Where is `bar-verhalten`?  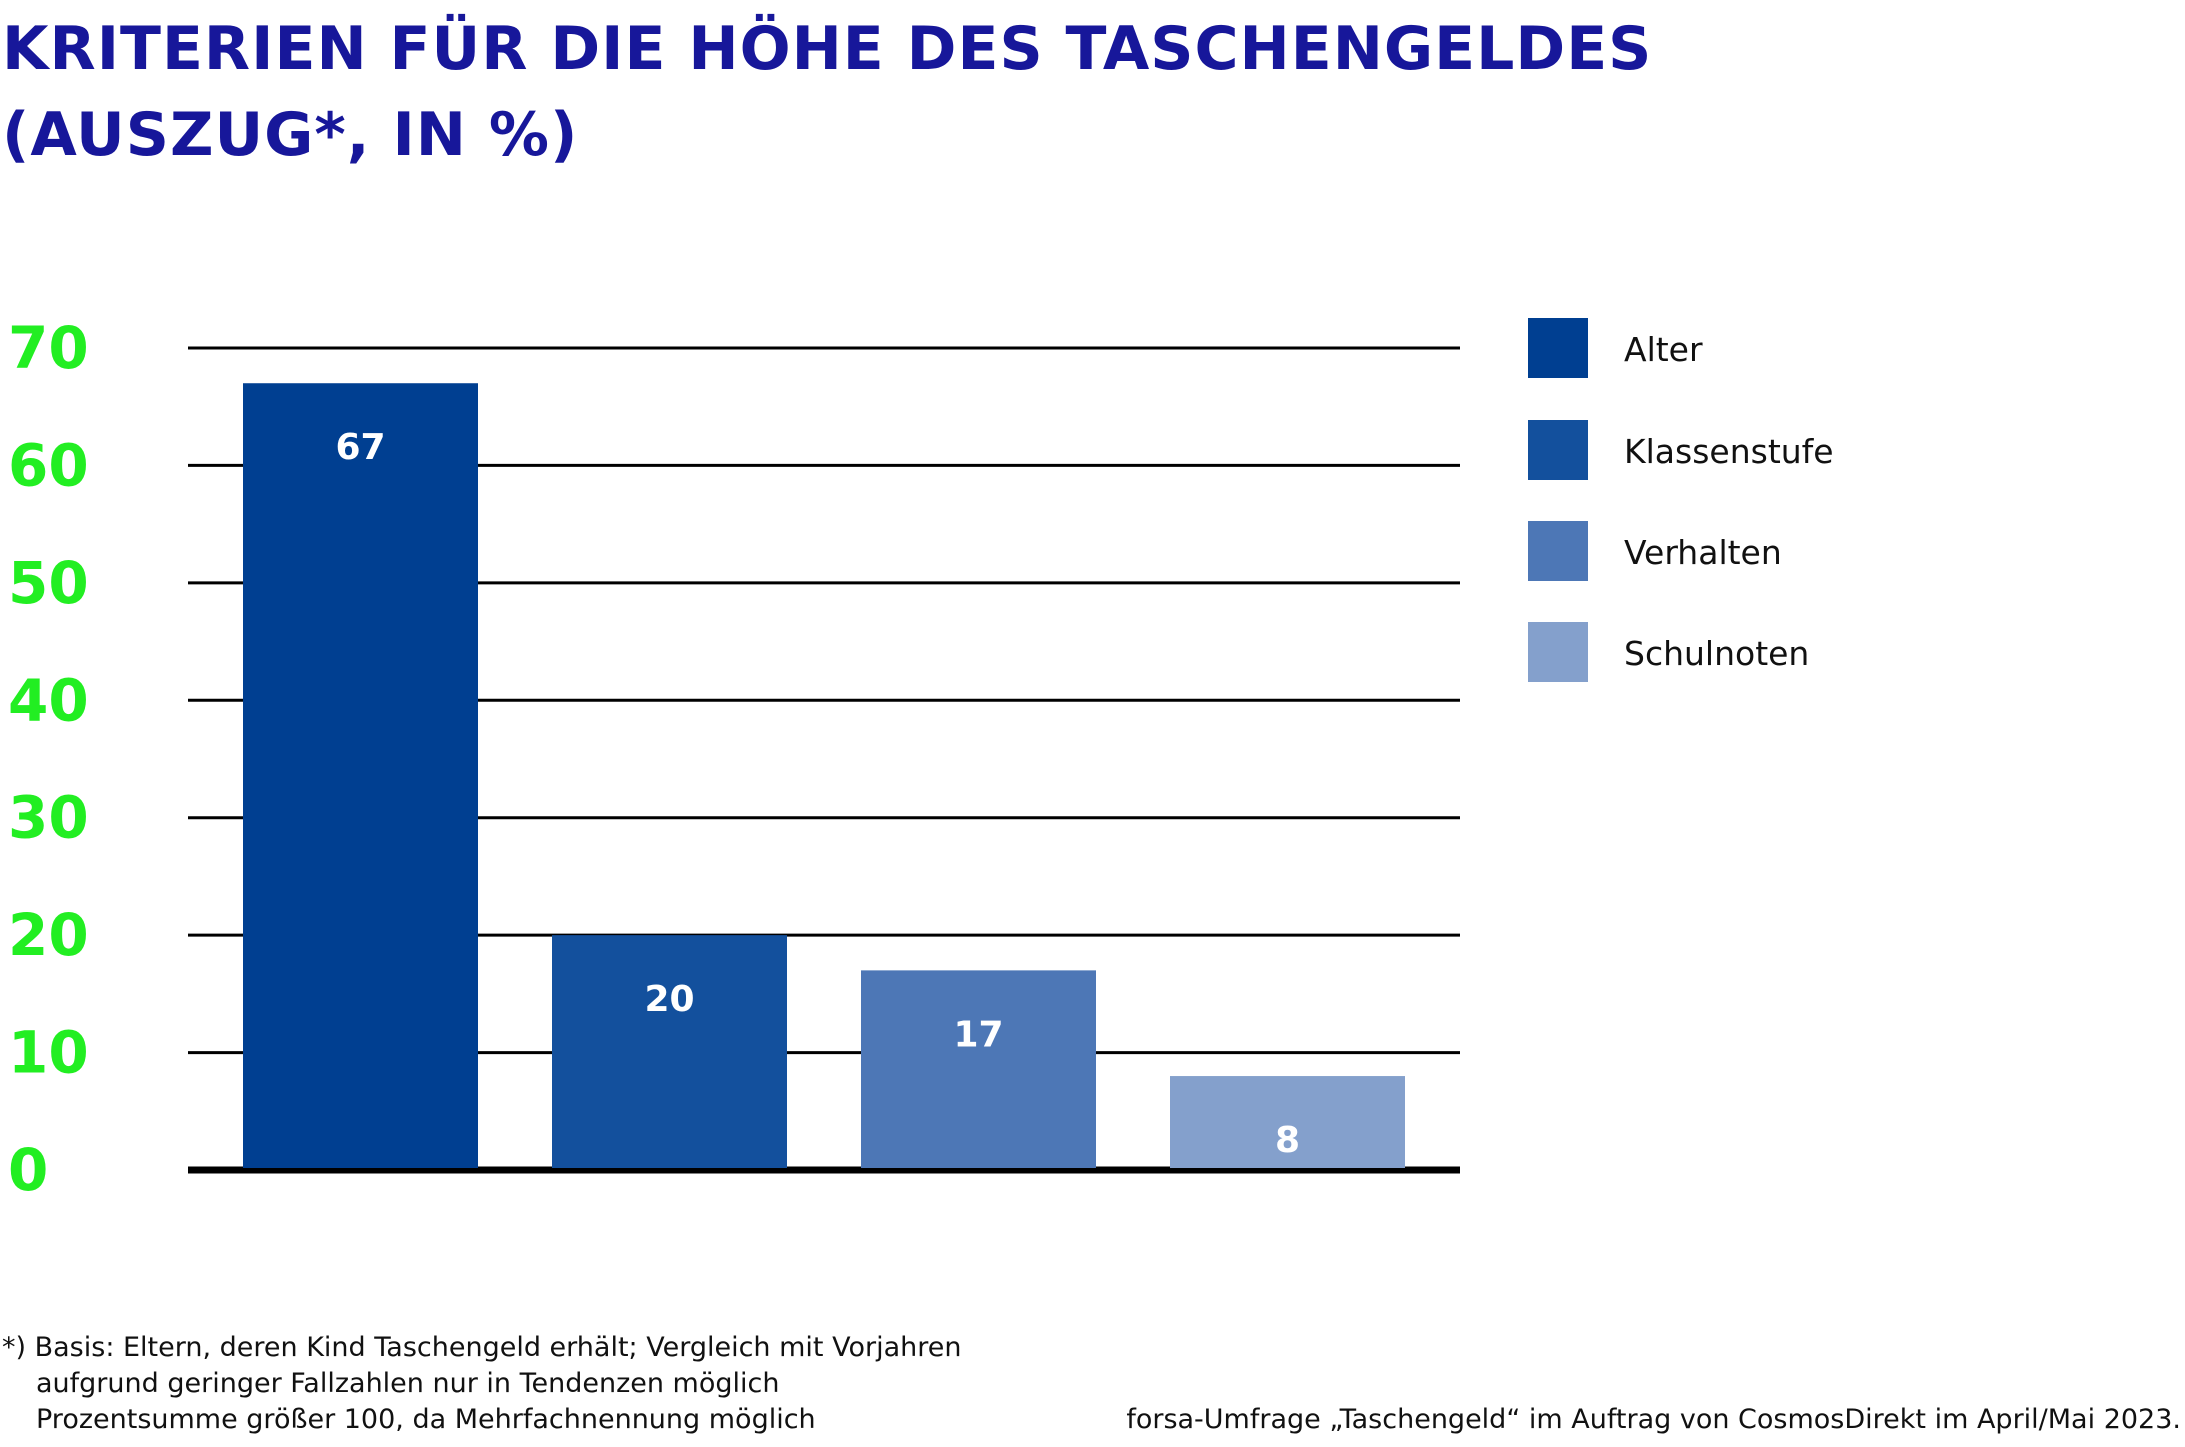 bar-verhalten is located at coordinates (978, 1069).